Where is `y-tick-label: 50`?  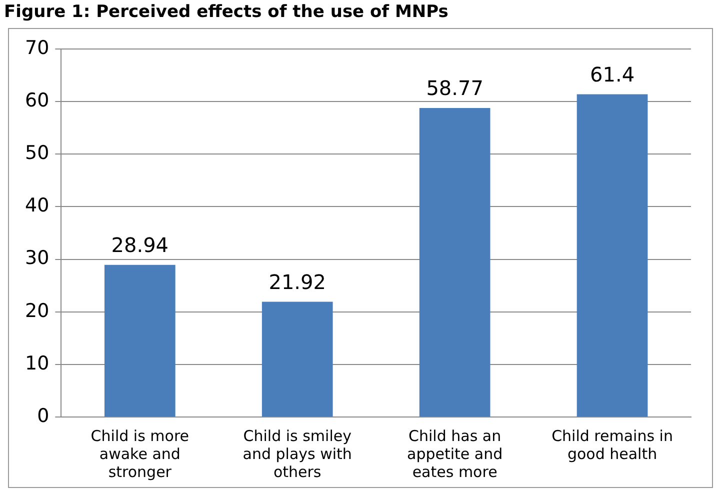
y-tick-label: 50 is located at coordinates (37, 153).